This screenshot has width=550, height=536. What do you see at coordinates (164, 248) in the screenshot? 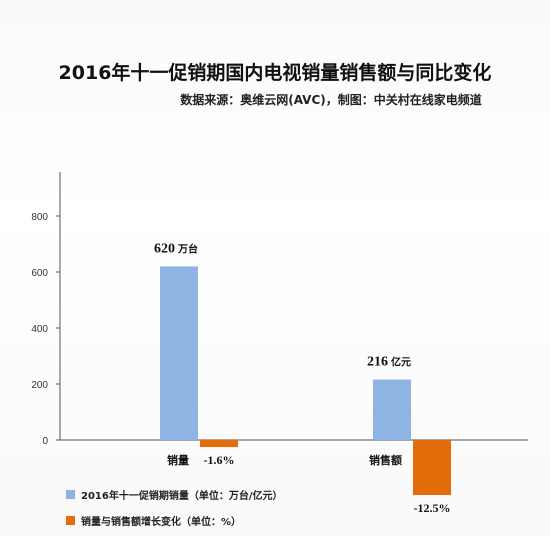
I see `bar-value-label: 620` at bounding box center [164, 248].